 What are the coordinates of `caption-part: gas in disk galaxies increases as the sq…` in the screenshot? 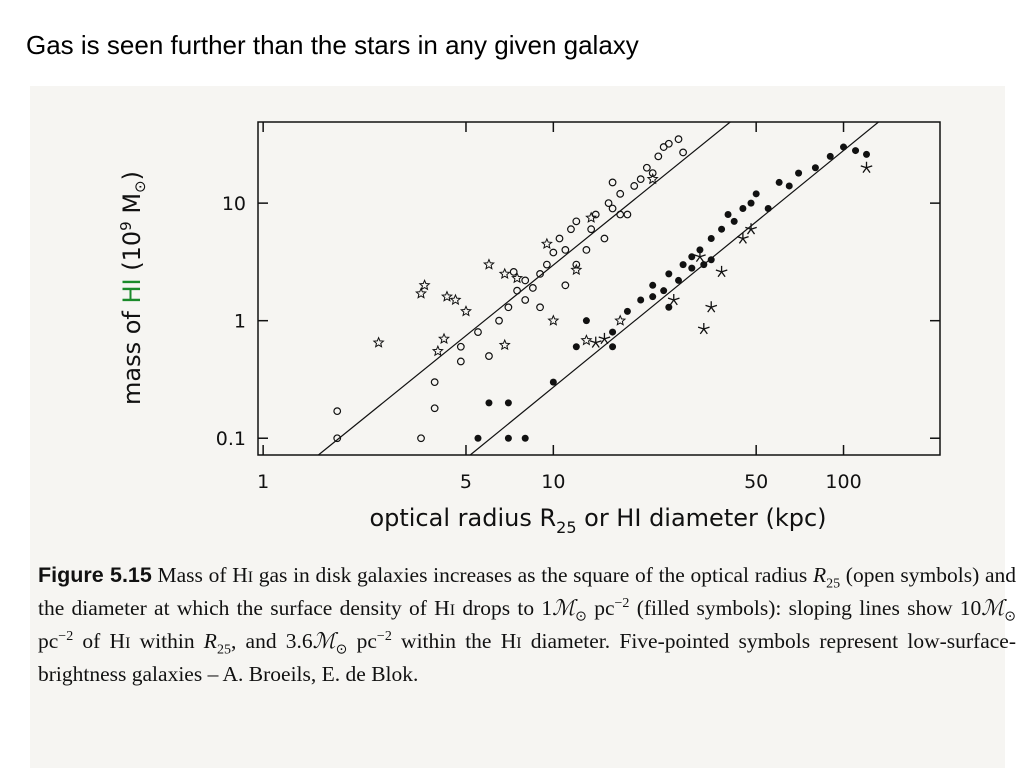 It's located at (533, 575).